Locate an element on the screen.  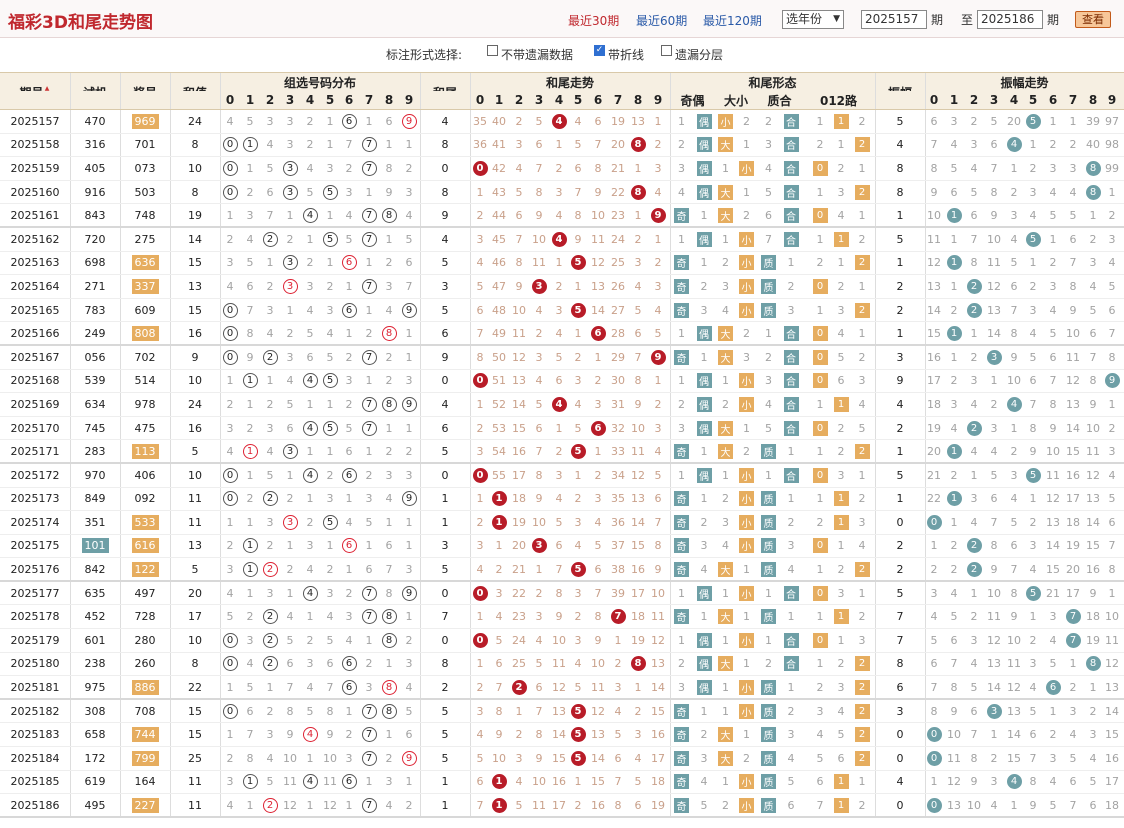
amp-miss: 10 is located at coordinates (1073, 333).